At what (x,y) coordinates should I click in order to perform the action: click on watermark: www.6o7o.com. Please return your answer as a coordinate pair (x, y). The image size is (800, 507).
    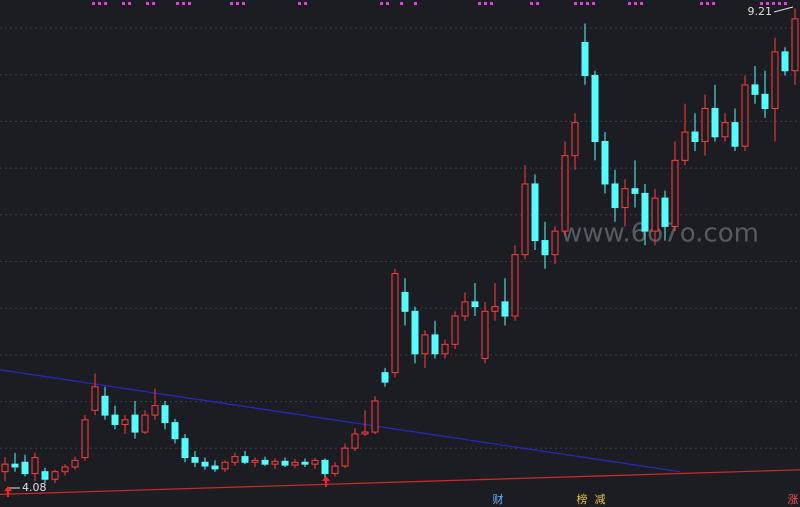
    Looking at the image, I should click on (660, 234).